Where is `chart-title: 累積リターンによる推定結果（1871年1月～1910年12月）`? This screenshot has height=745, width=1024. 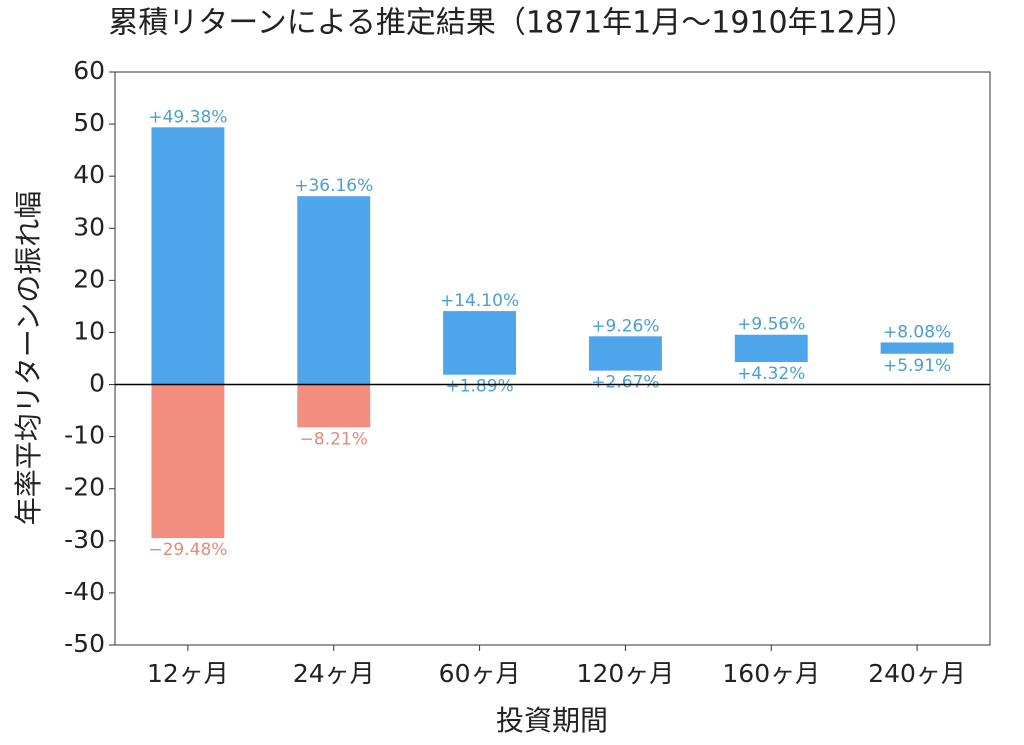
chart-title: 累積リターンによる推定結果（1871年1月～1910年12月） is located at coordinates (512, 23).